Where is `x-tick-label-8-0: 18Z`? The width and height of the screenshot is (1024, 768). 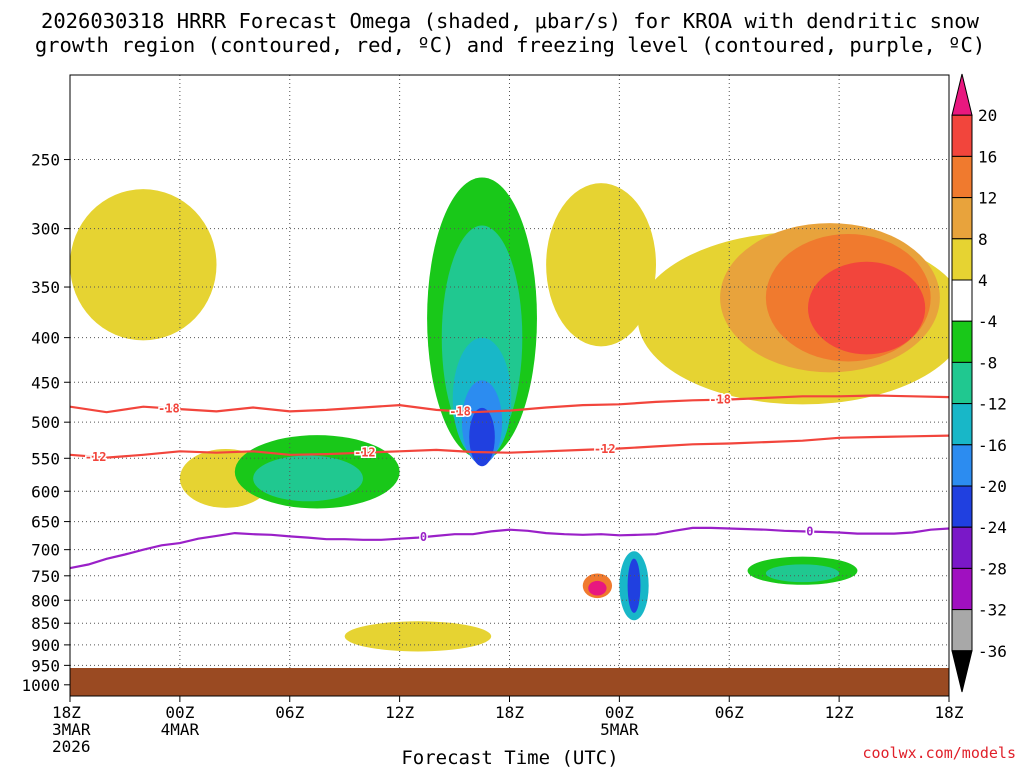 x-tick-label-8-0: 18Z is located at coordinates (949, 712).